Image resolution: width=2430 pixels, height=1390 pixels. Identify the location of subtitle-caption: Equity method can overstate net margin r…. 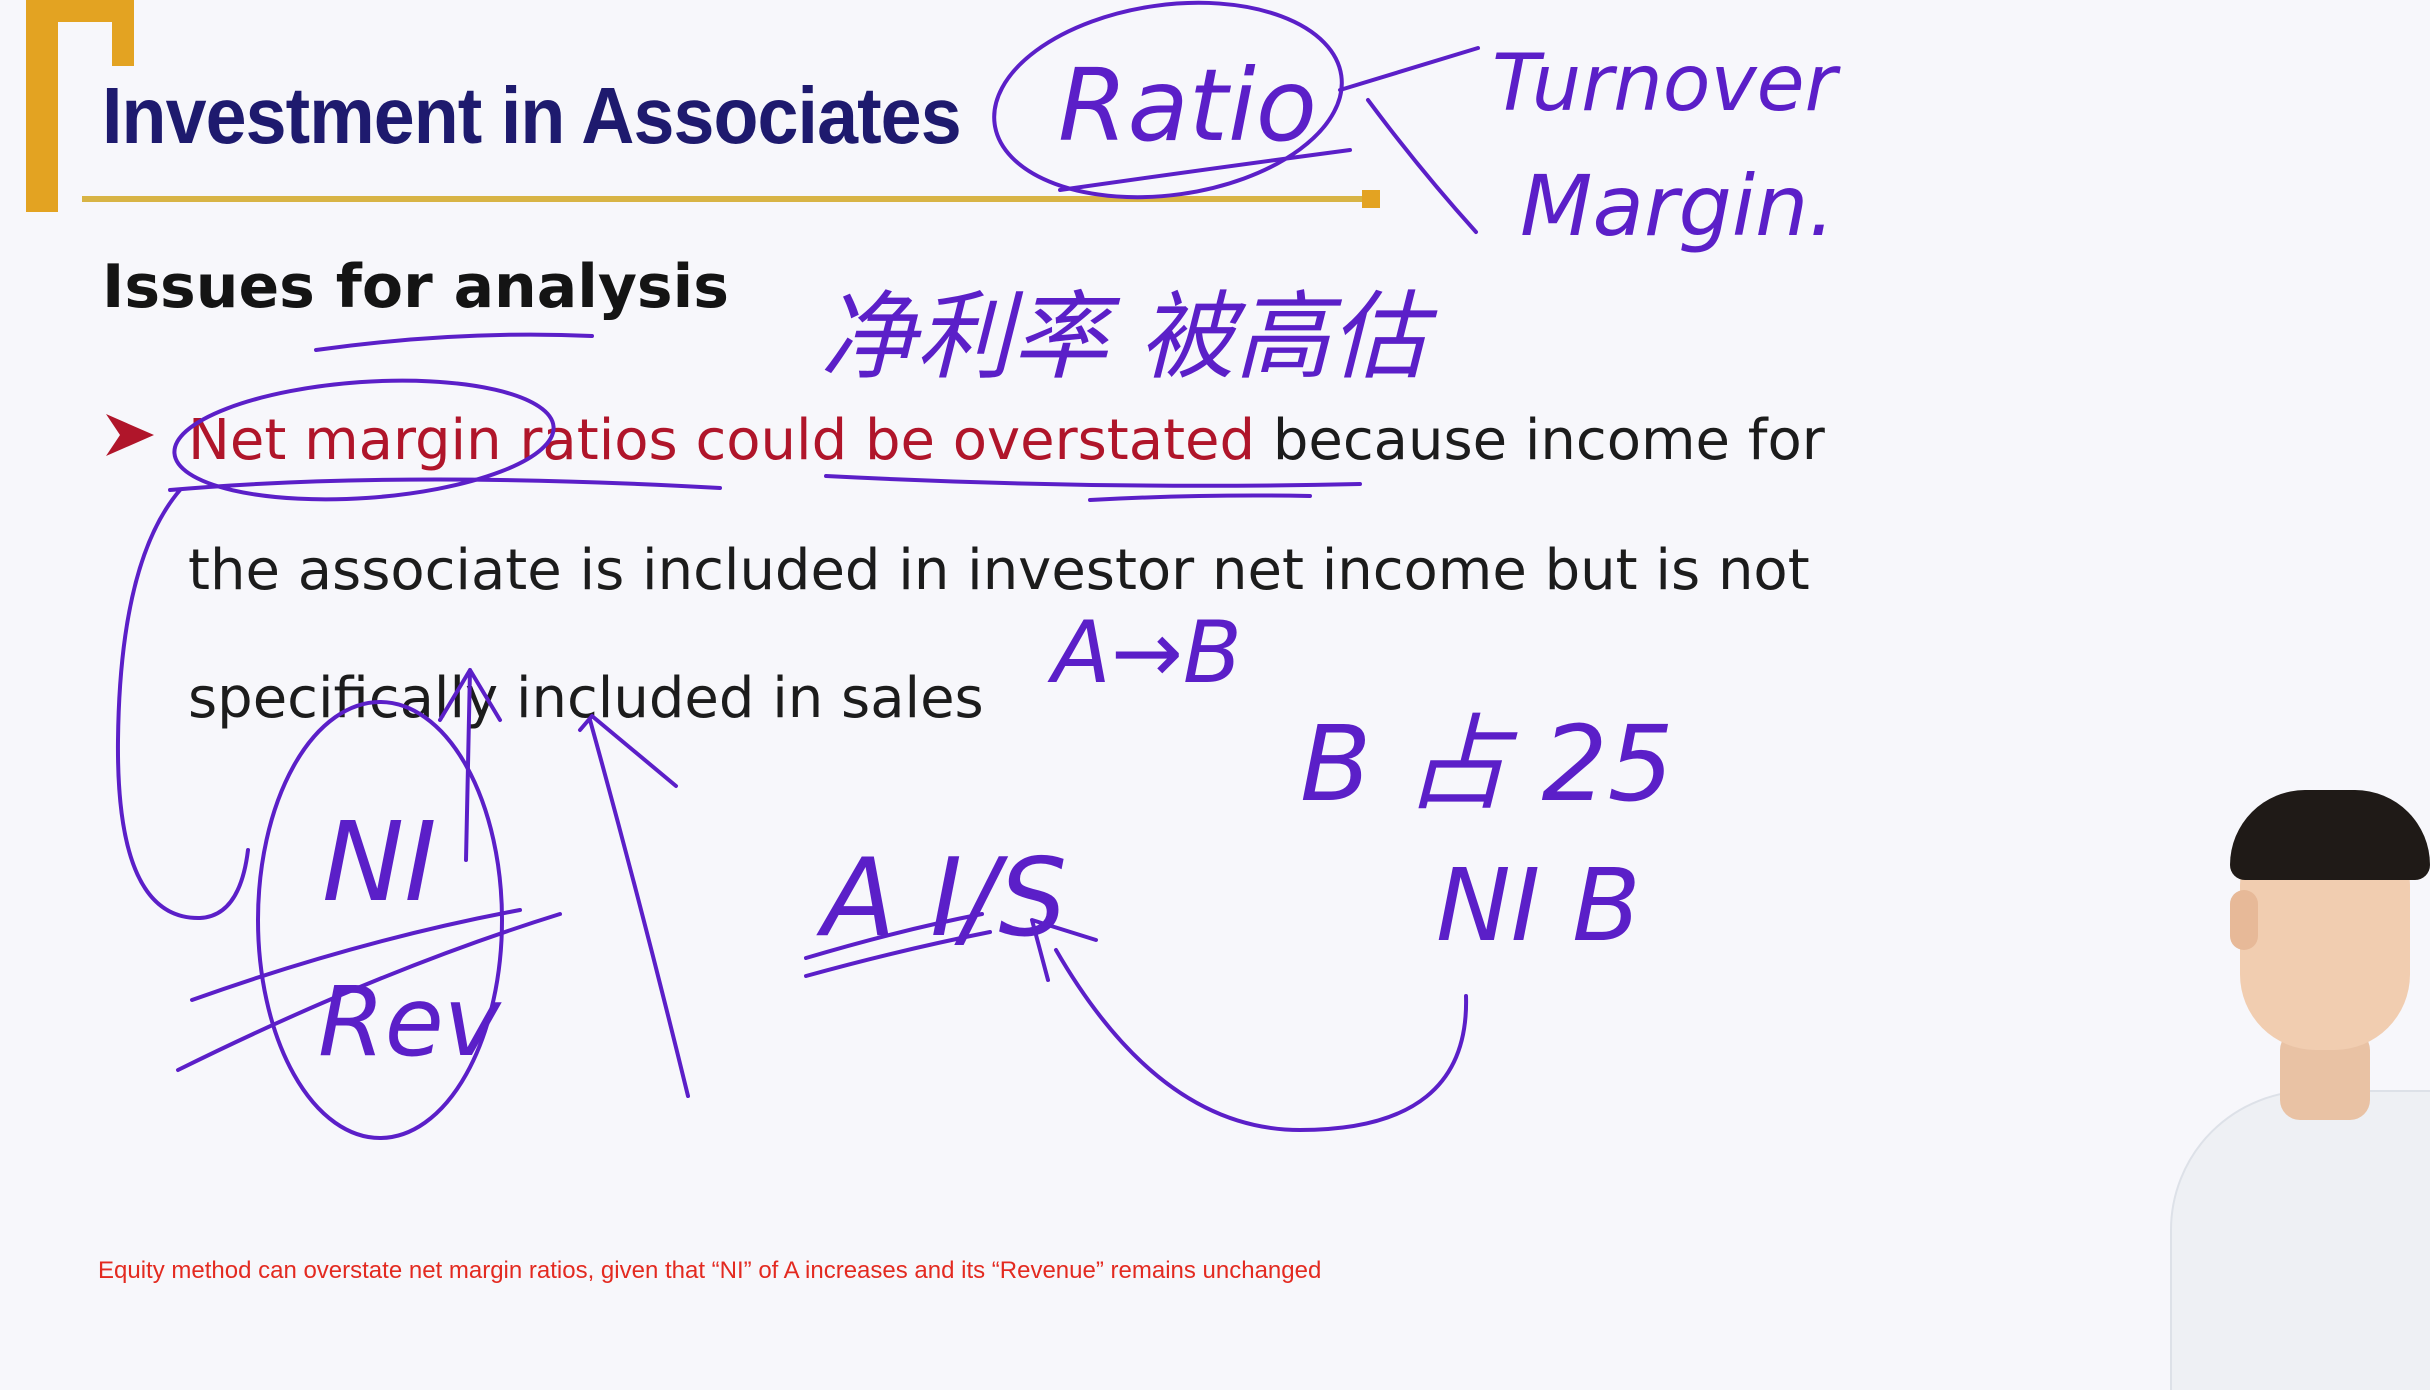
(710, 1270).